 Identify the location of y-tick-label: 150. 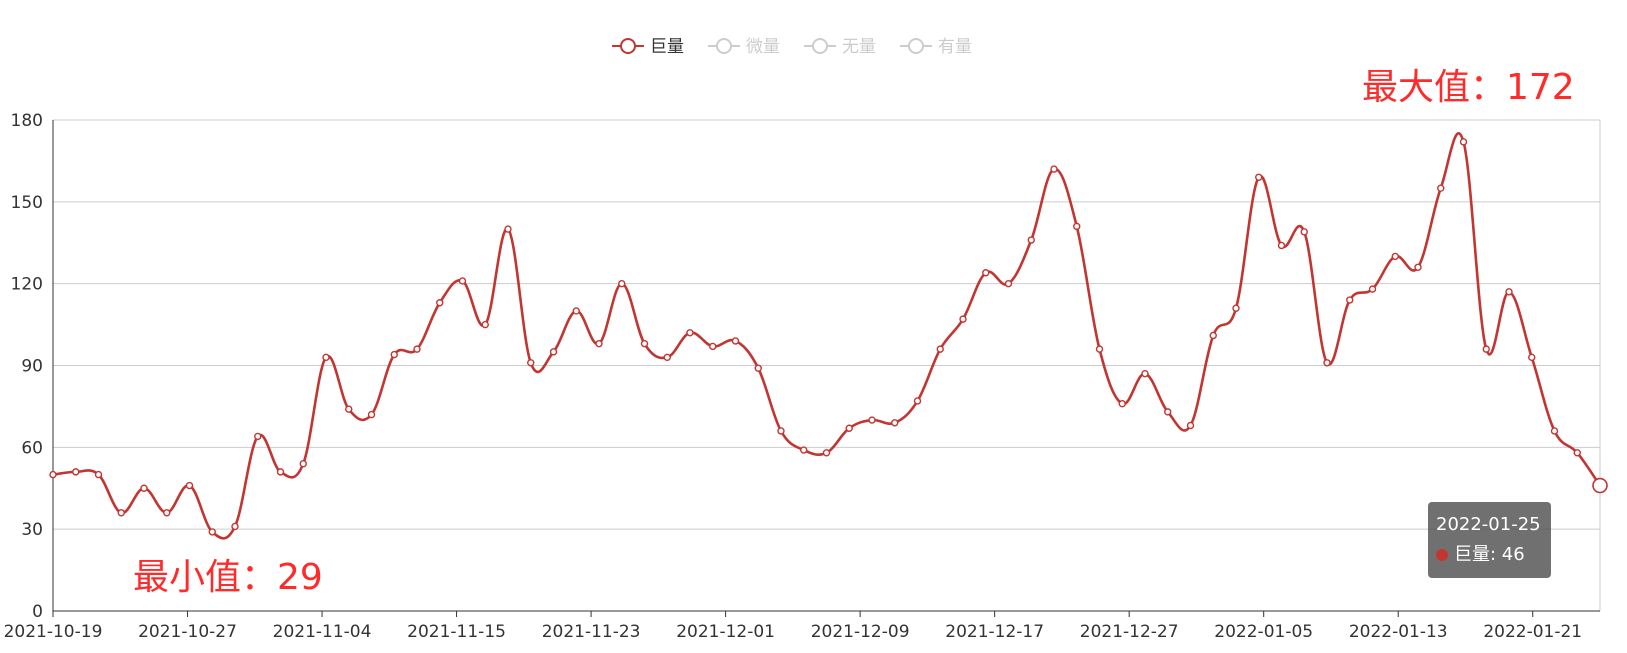
(27, 203).